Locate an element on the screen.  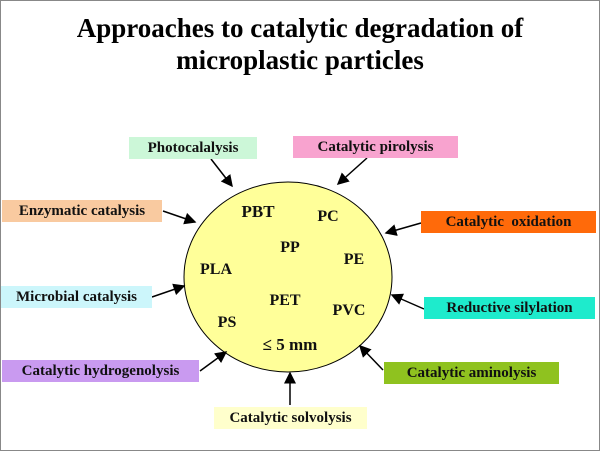
polymer-label: PS is located at coordinates (227, 322).